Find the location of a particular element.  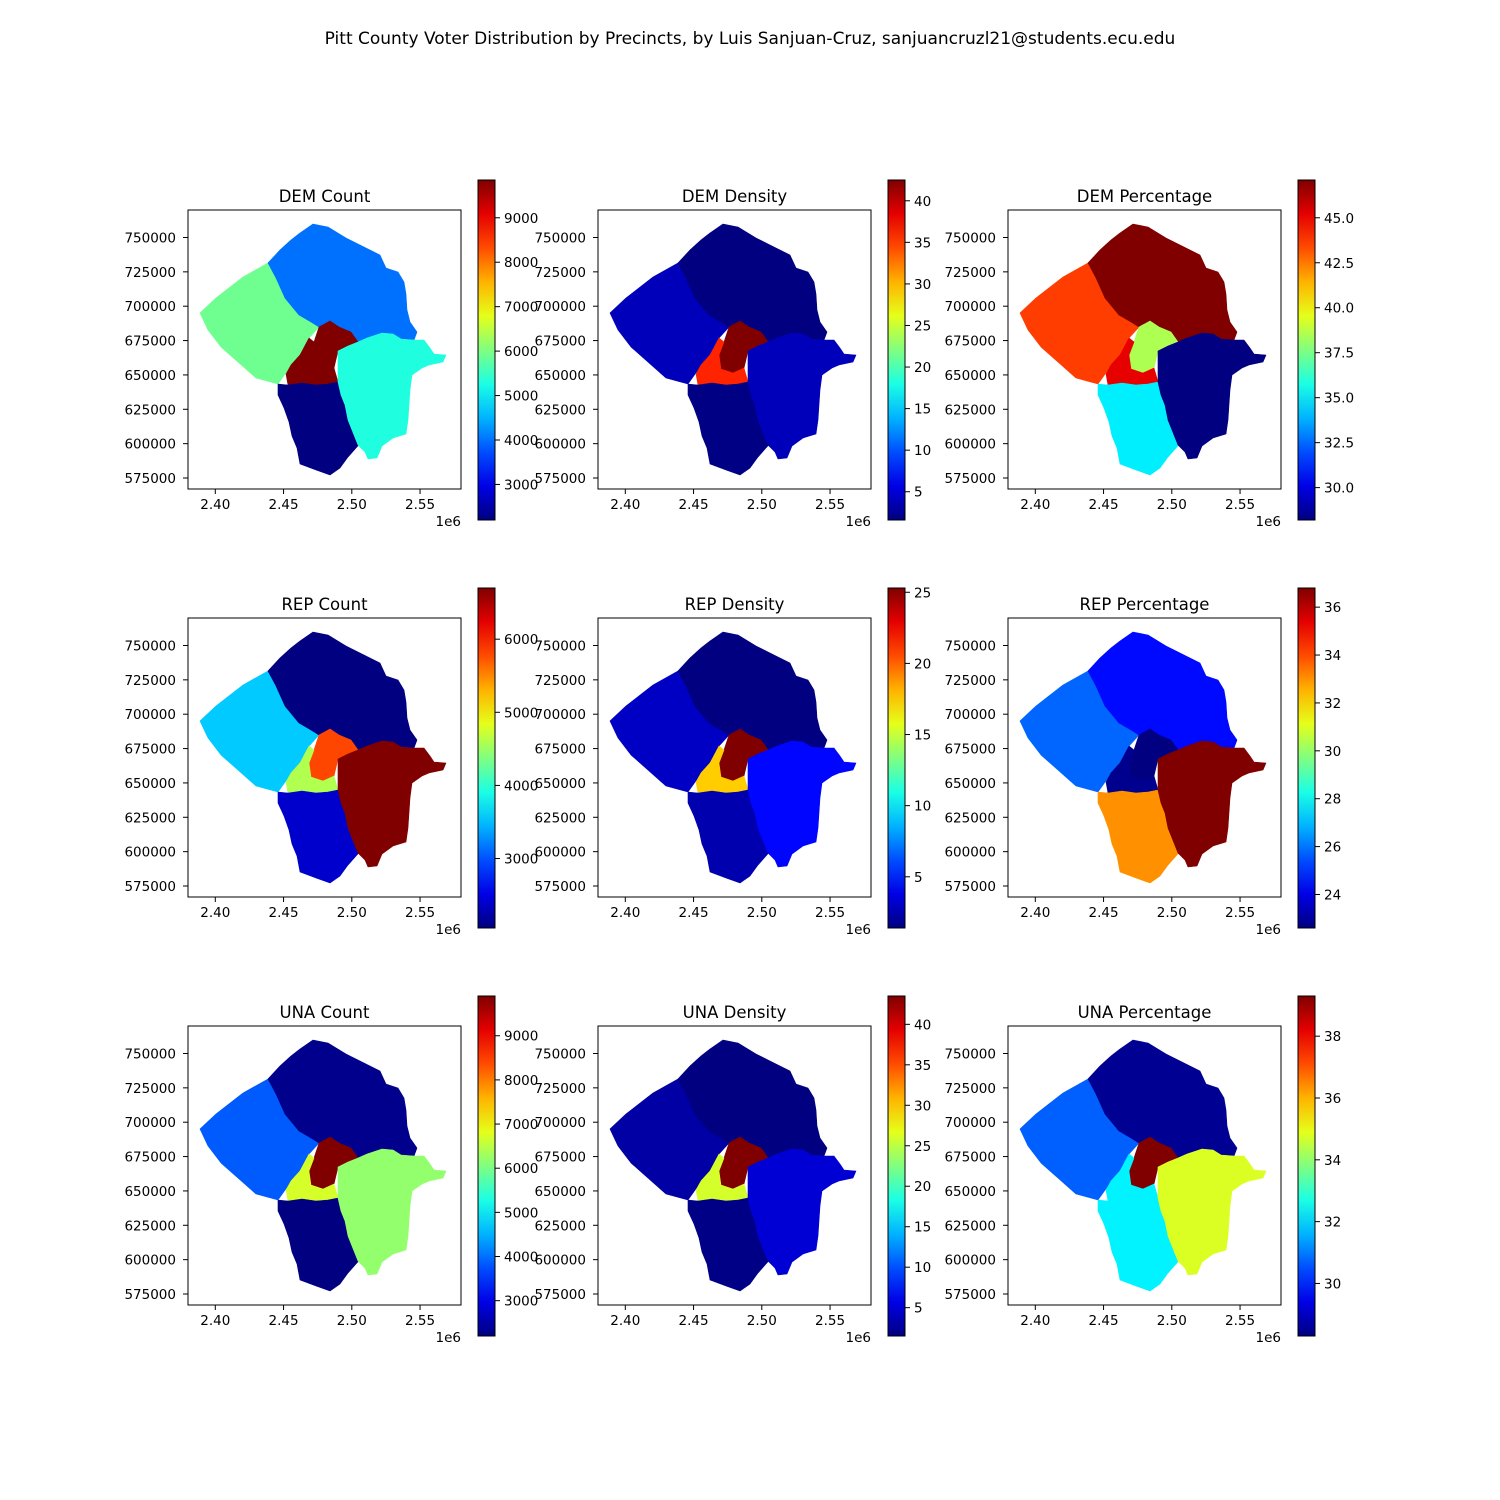

una-count-map is located at coordinates (323, 1165).